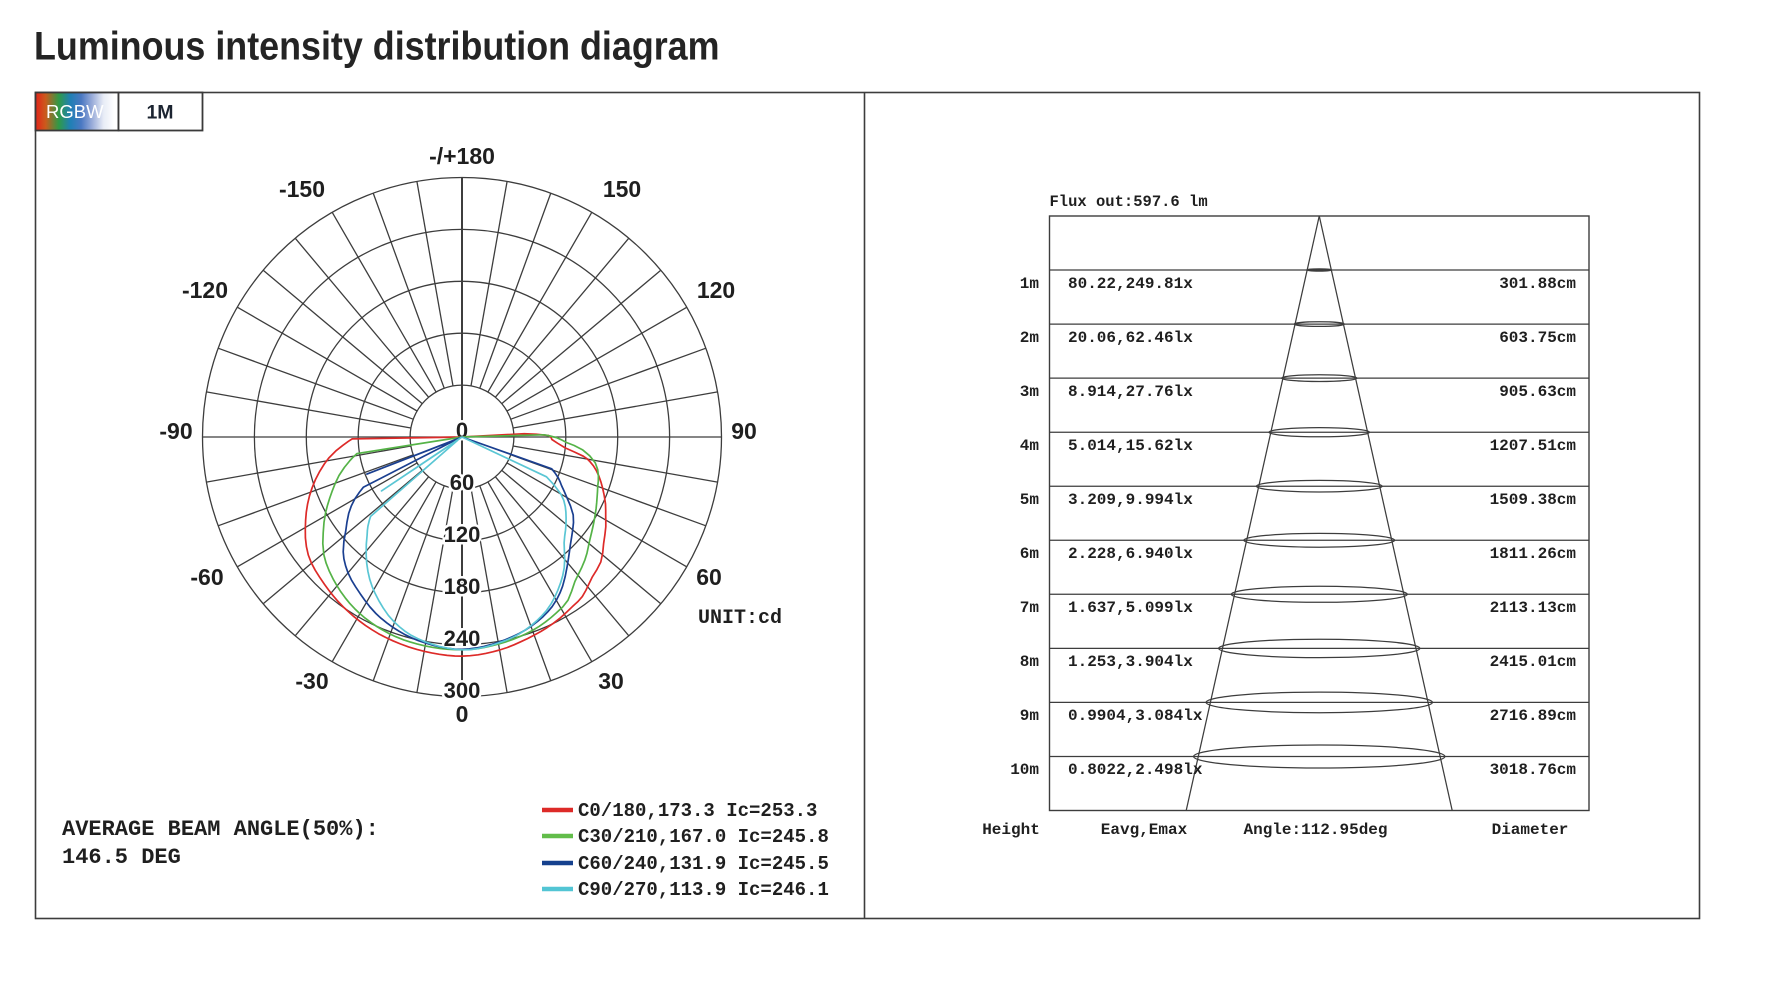  Describe the element at coordinates (1533, 662) in the screenshot. I see `svg-text: 2415.01cm` at that location.